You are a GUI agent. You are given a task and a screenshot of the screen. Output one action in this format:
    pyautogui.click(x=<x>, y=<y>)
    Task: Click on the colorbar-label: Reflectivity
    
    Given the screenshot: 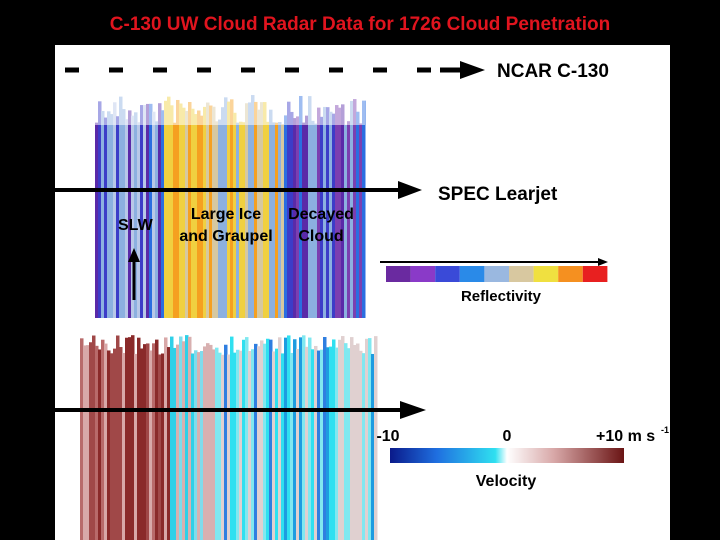 What is the action you would take?
    pyautogui.click(x=501, y=296)
    